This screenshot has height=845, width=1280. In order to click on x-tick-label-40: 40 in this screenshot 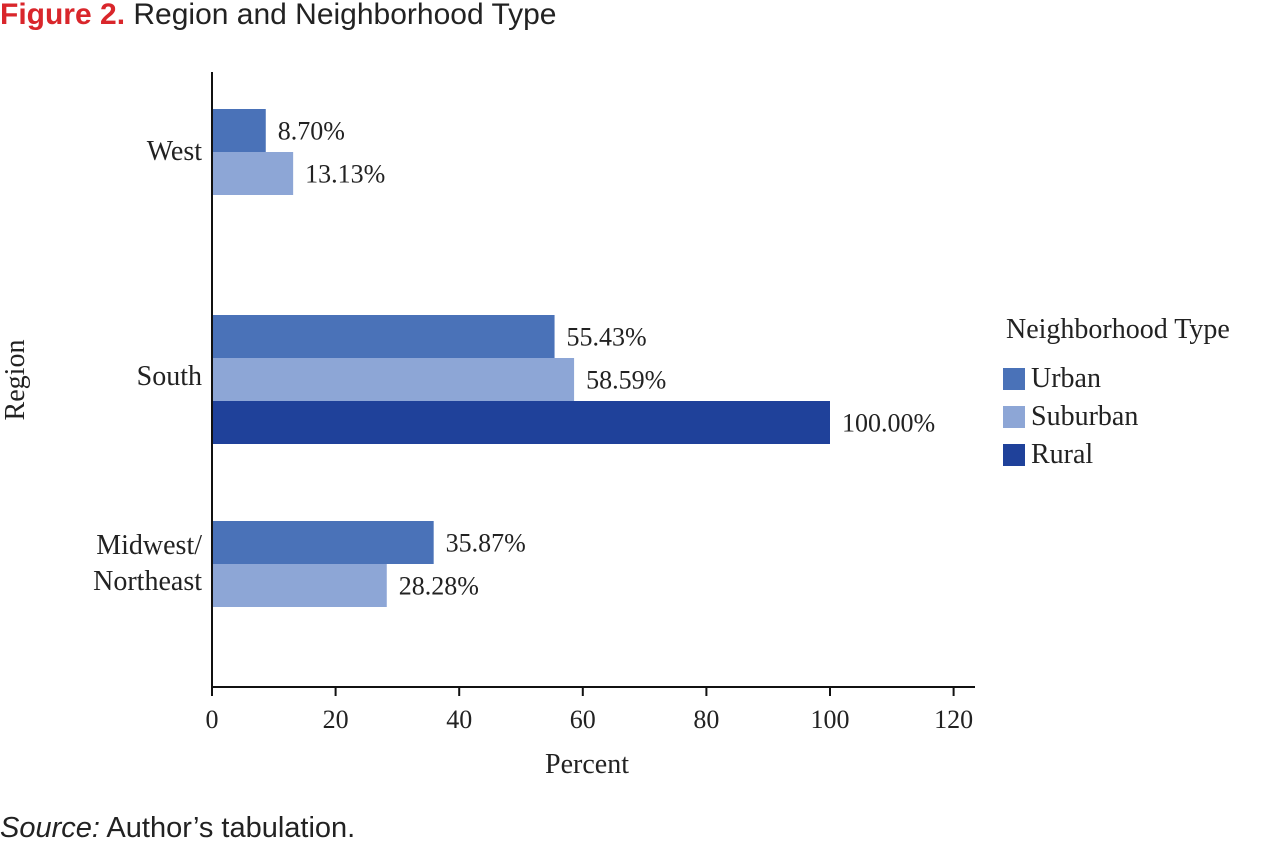, I will do `click(459, 719)`.